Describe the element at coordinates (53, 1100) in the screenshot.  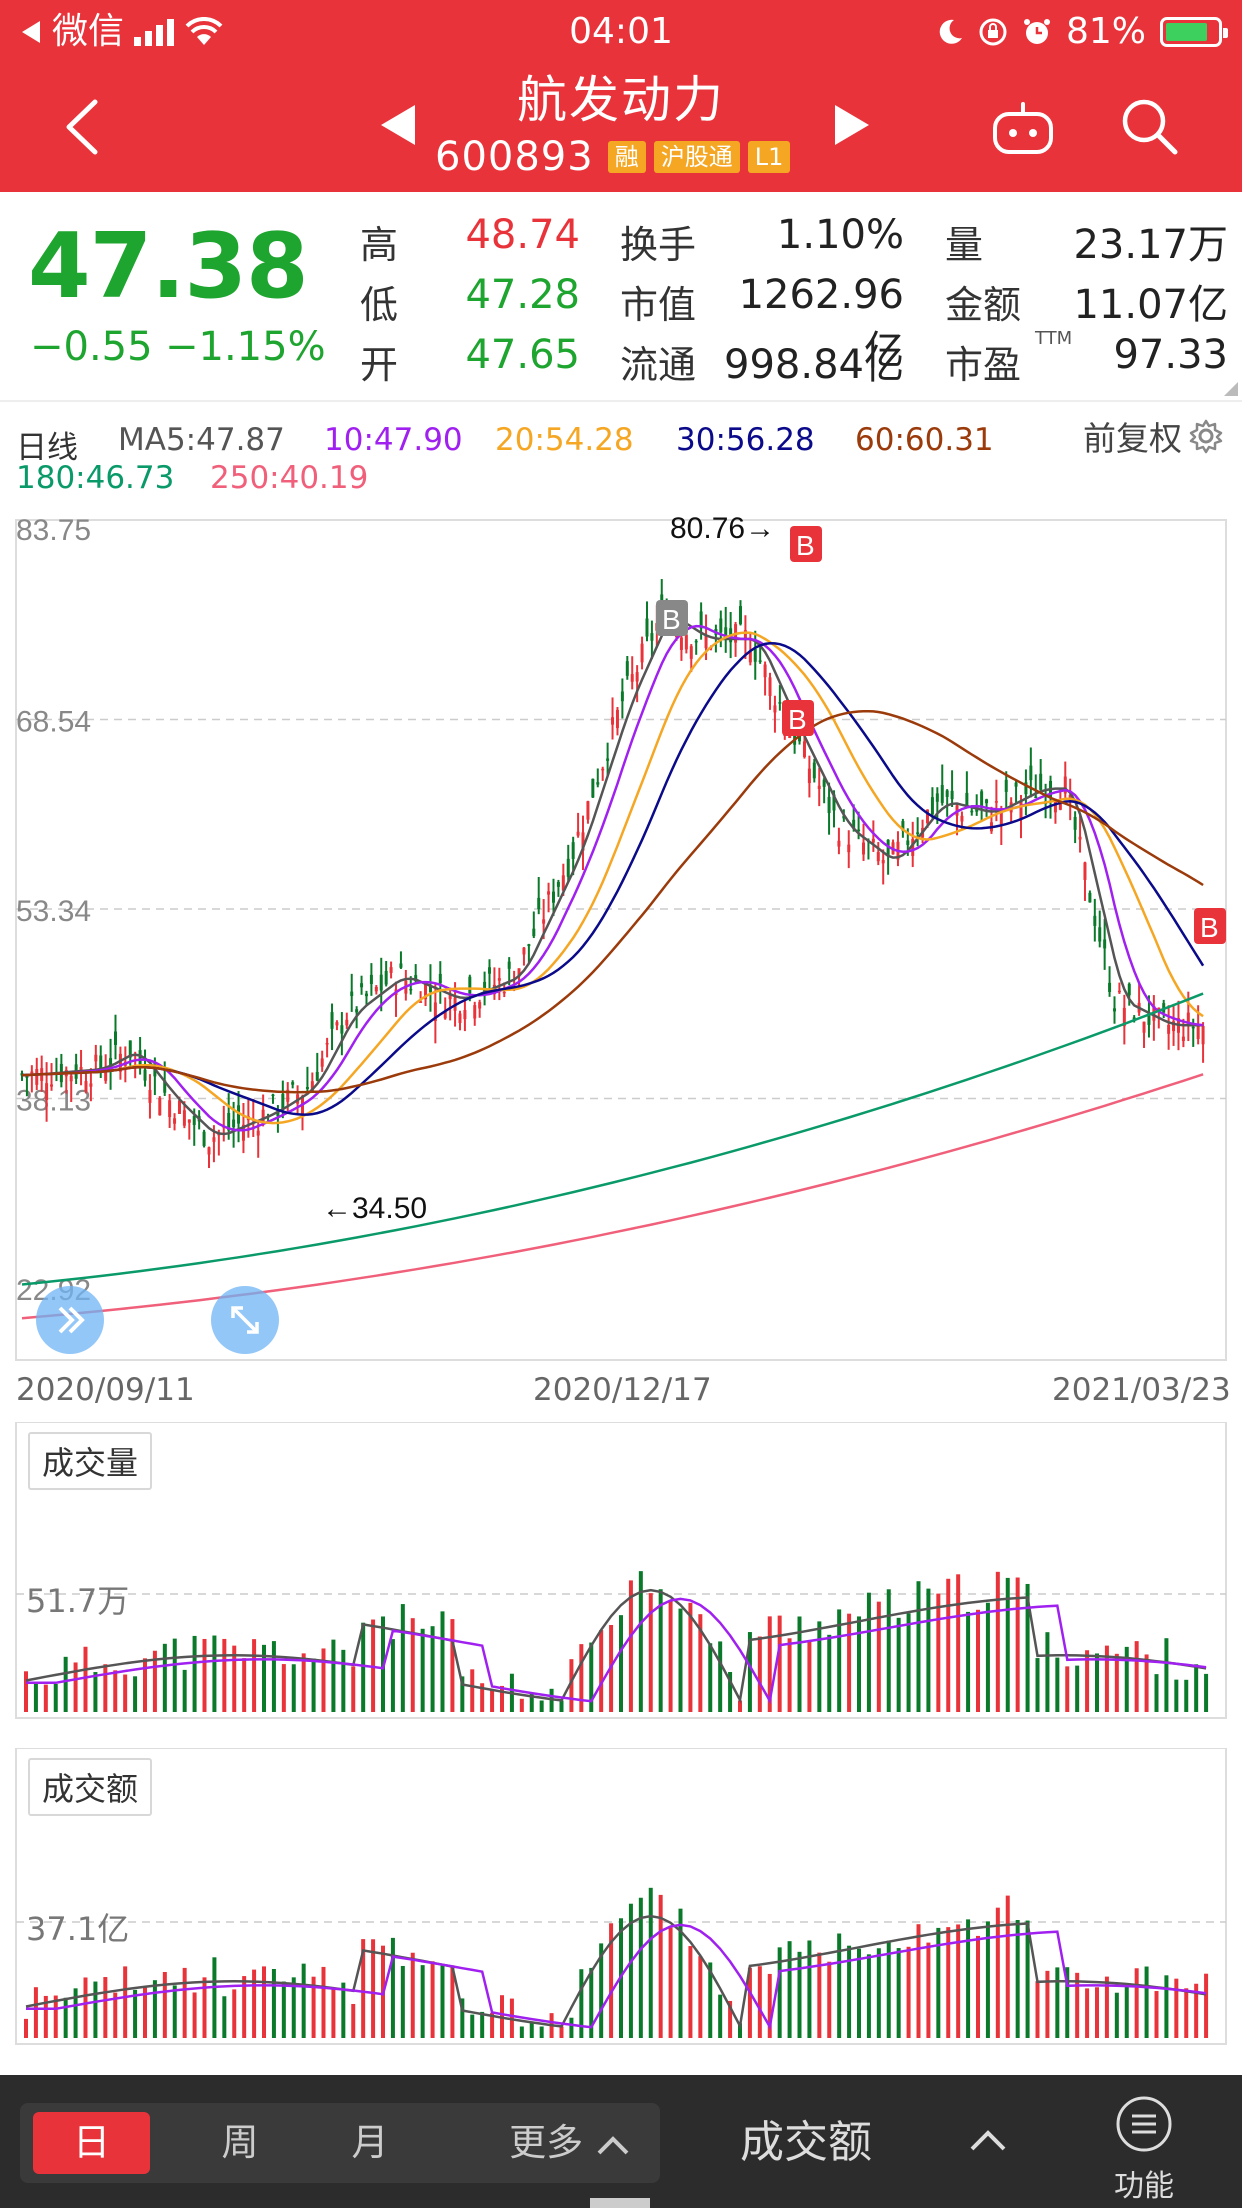
I see `y-tick-label: 38.13` at that location.